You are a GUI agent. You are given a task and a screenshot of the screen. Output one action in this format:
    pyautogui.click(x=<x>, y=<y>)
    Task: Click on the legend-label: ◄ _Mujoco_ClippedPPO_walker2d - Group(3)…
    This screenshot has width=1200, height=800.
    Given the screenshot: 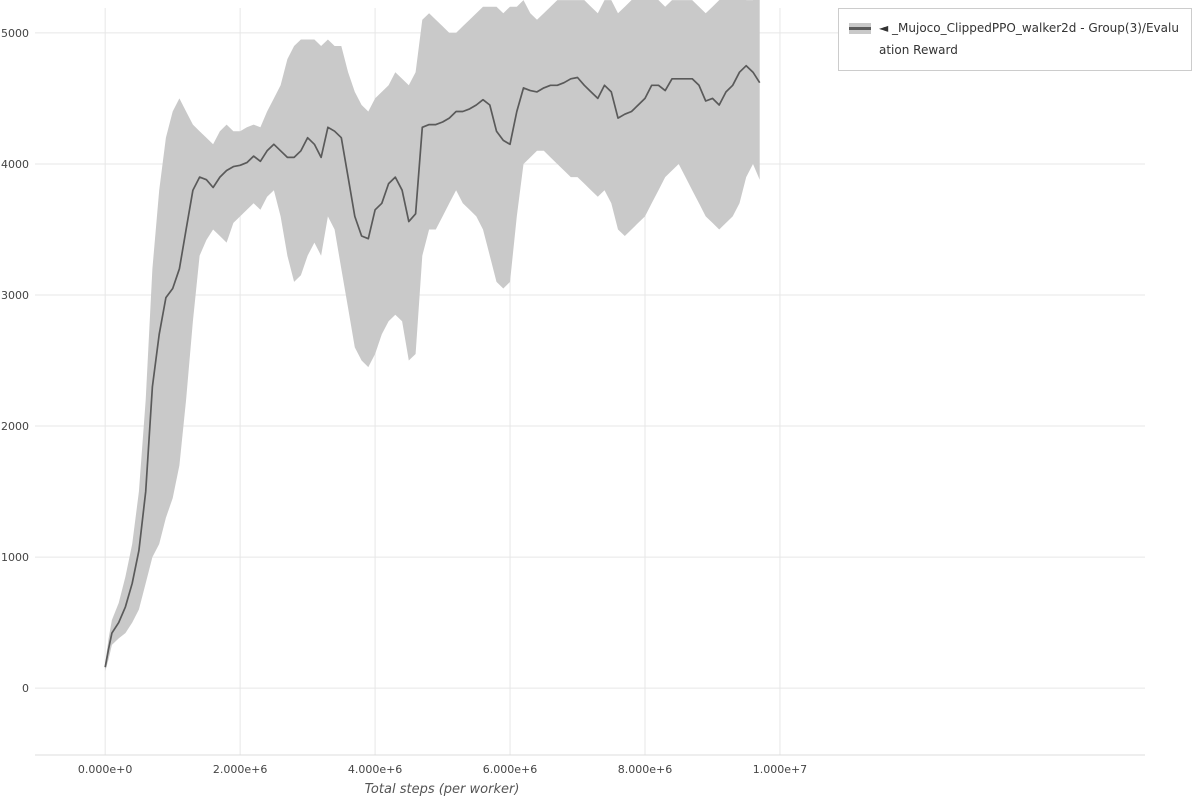 What is the action you would take?
    pyautogui.click(x=1029, y=39)
    